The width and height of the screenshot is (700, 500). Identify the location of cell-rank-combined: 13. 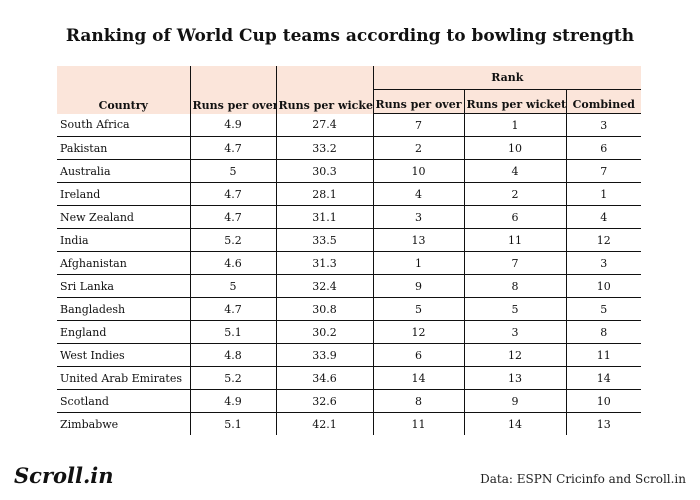
(603, 423).